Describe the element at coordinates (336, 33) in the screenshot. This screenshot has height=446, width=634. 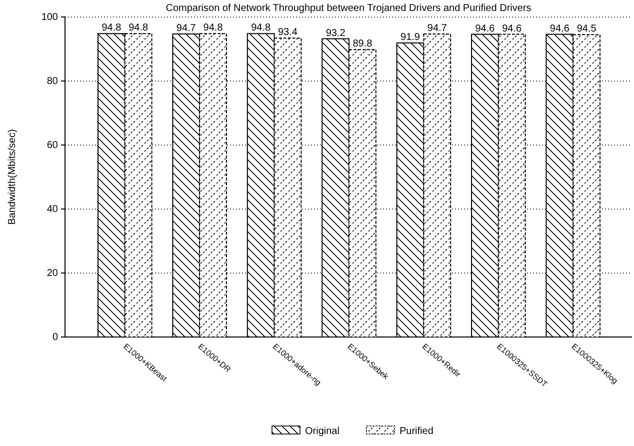
I see `data-label: 93.2` at that location.